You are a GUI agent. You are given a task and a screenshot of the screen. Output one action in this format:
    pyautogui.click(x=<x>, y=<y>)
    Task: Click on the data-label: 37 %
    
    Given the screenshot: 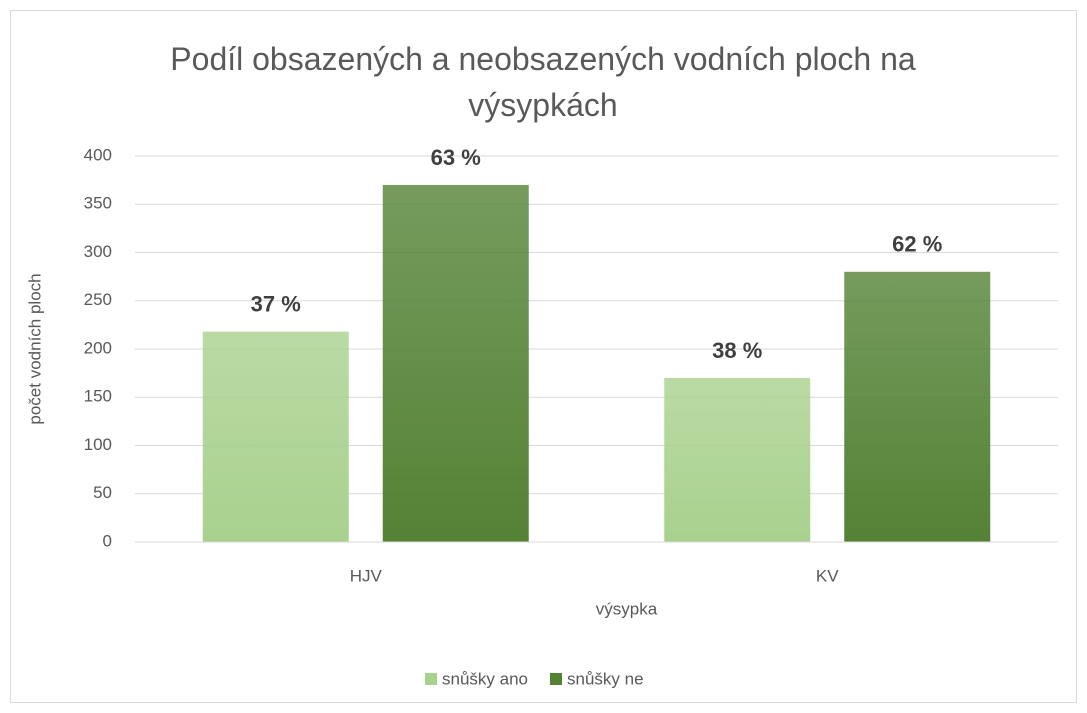 What is the action you would take?
    pyautogui.click(x=276, y=303)
    